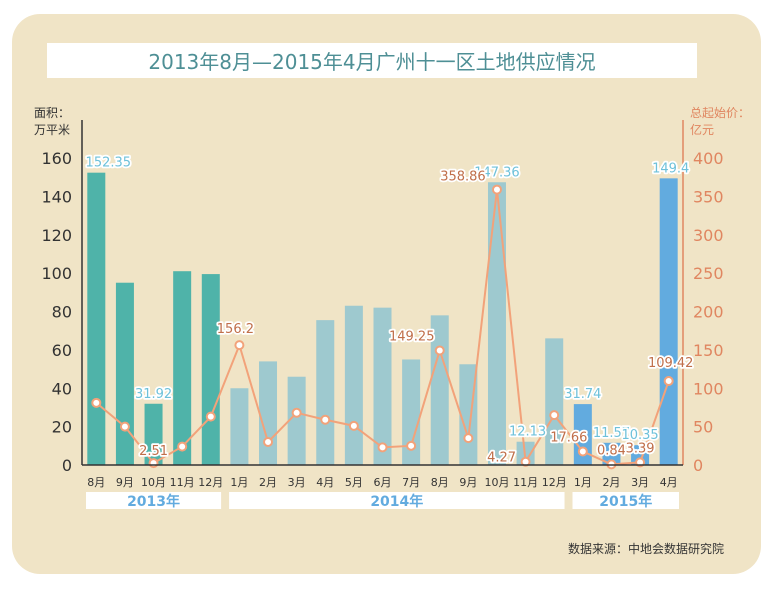  Describe the element at coordinates (62, 312) in the screenshot. I see `left-tick-label: 80` at that location.